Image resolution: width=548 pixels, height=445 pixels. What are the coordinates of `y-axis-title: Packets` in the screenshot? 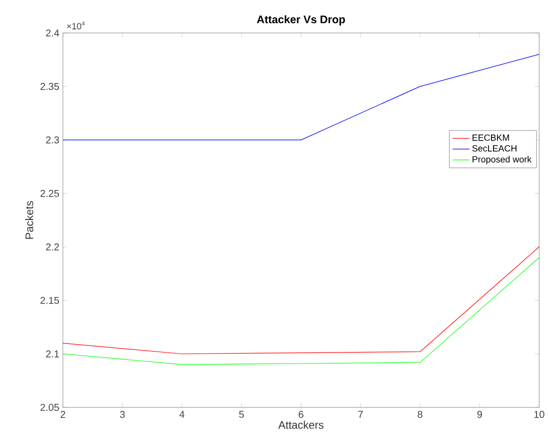 It's located at (29, 219).